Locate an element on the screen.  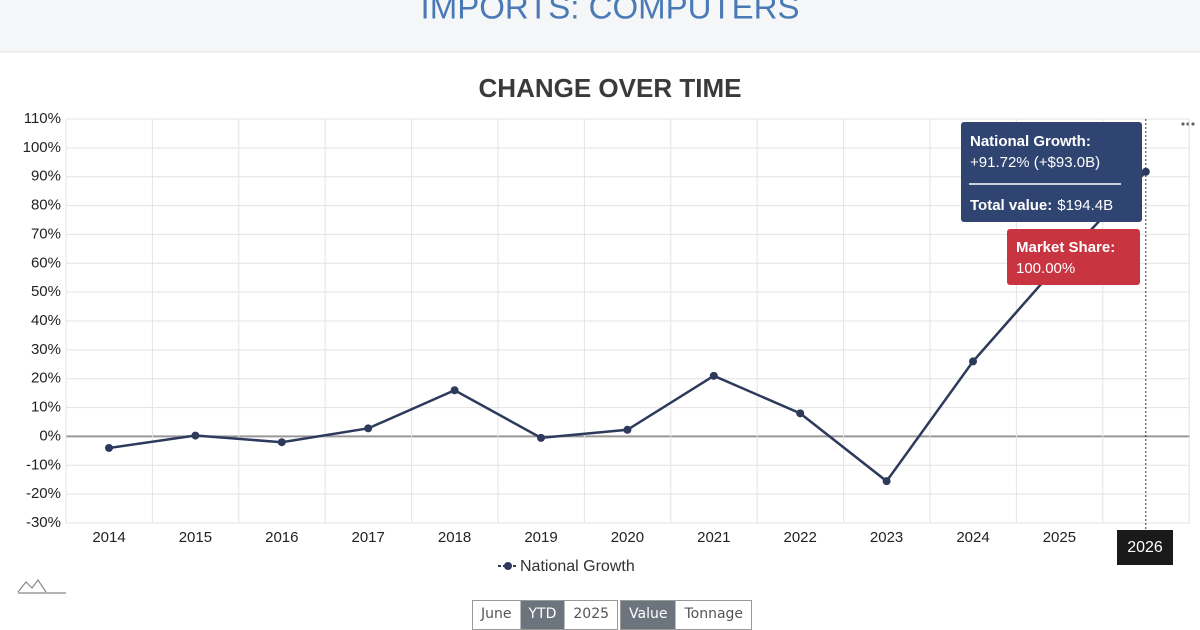
tooltip2-title: Market Share: is located at coordinates (1065, 247).